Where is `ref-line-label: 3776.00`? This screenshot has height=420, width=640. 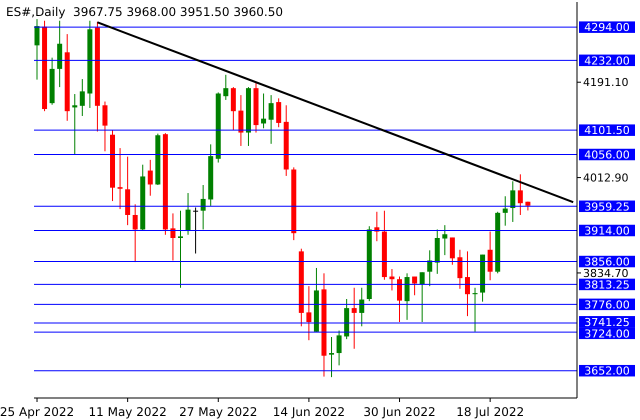
ref-line-label: 3776.00 is located at coordinates (607, 305).